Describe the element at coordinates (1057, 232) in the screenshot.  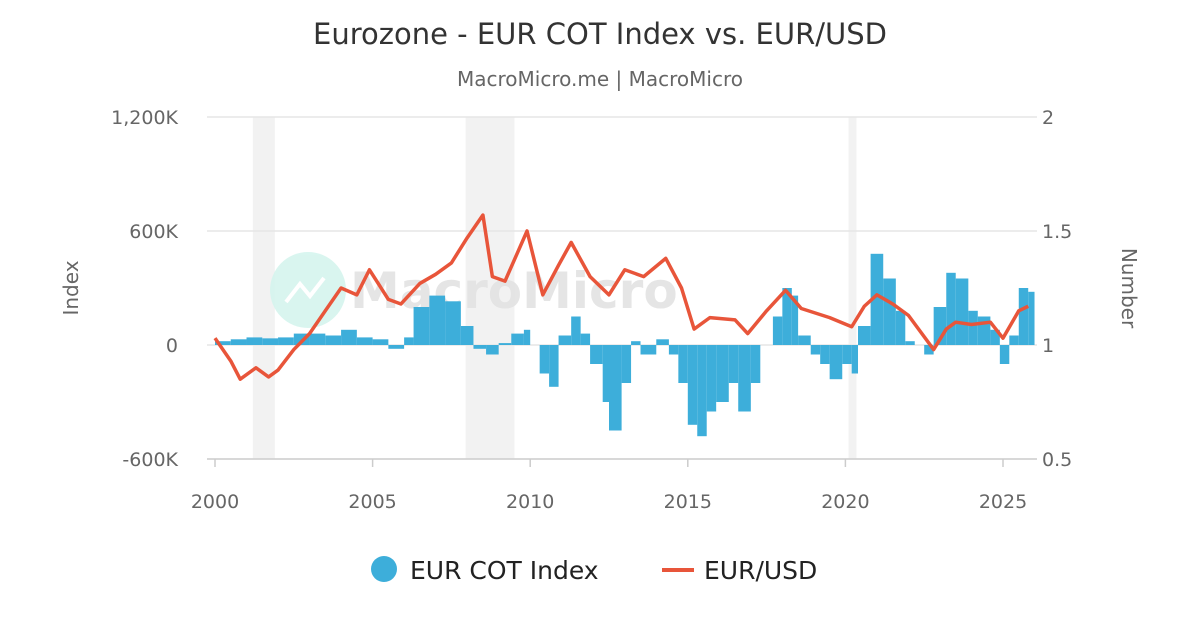
I see `right-tick-label: 1.5` at that location.